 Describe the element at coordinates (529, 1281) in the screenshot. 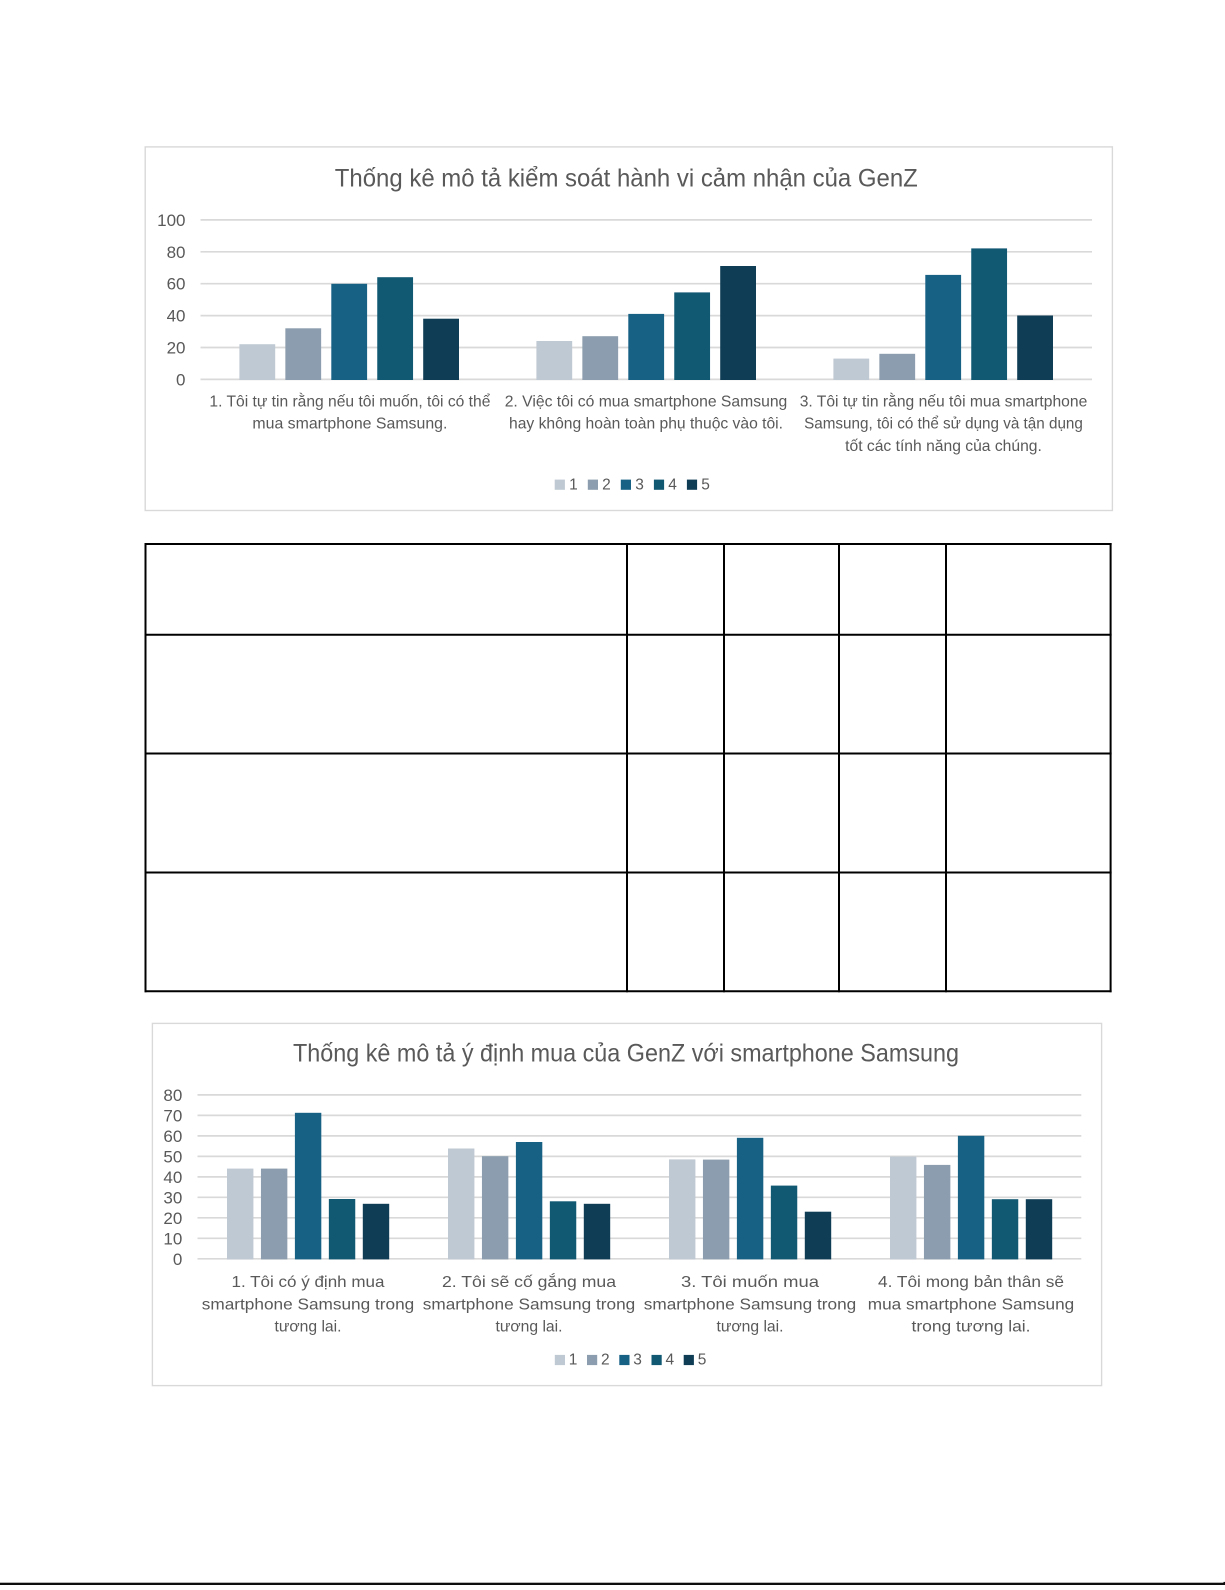

I see `svg-text: 2. Tôi sẽ cố gắng mua` at that location.